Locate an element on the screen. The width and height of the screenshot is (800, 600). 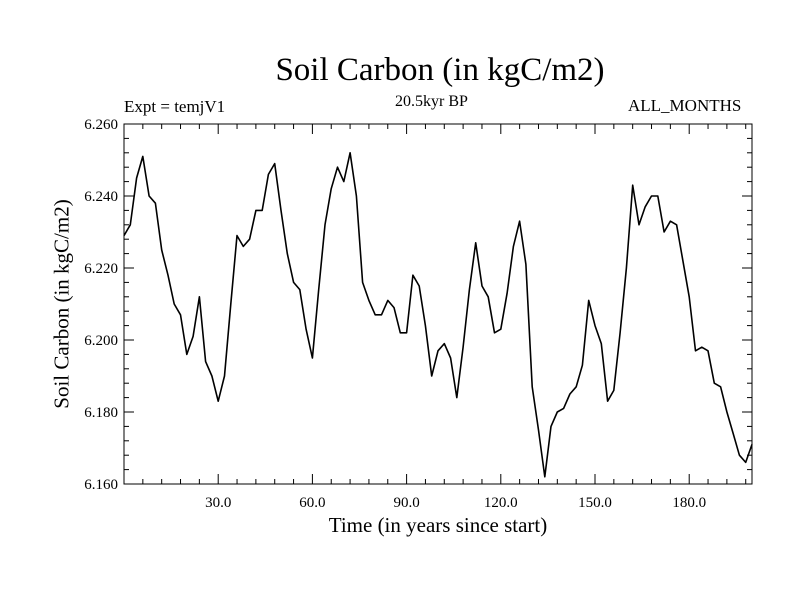
x-tick-label: 150.0 is located at coordinates (595, 503).